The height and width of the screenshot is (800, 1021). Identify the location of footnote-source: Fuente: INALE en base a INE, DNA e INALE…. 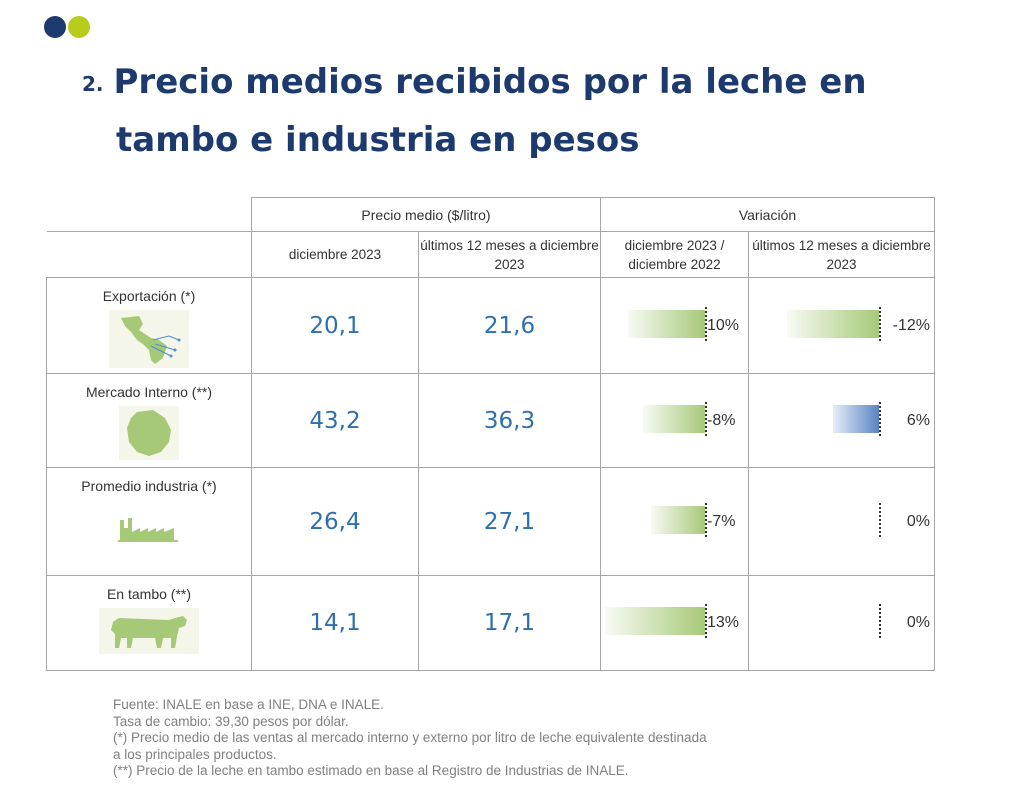
(248, 704).